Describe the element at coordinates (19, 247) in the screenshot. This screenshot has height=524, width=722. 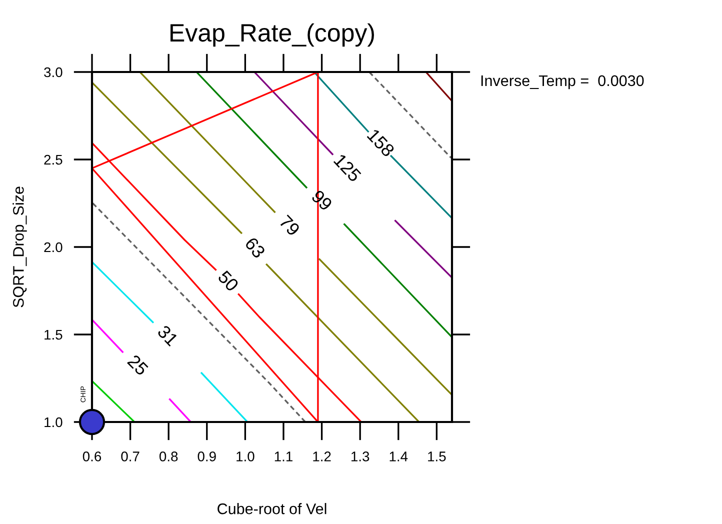
I see `y-axis-title: SQRT_Drop_Size` at that location.